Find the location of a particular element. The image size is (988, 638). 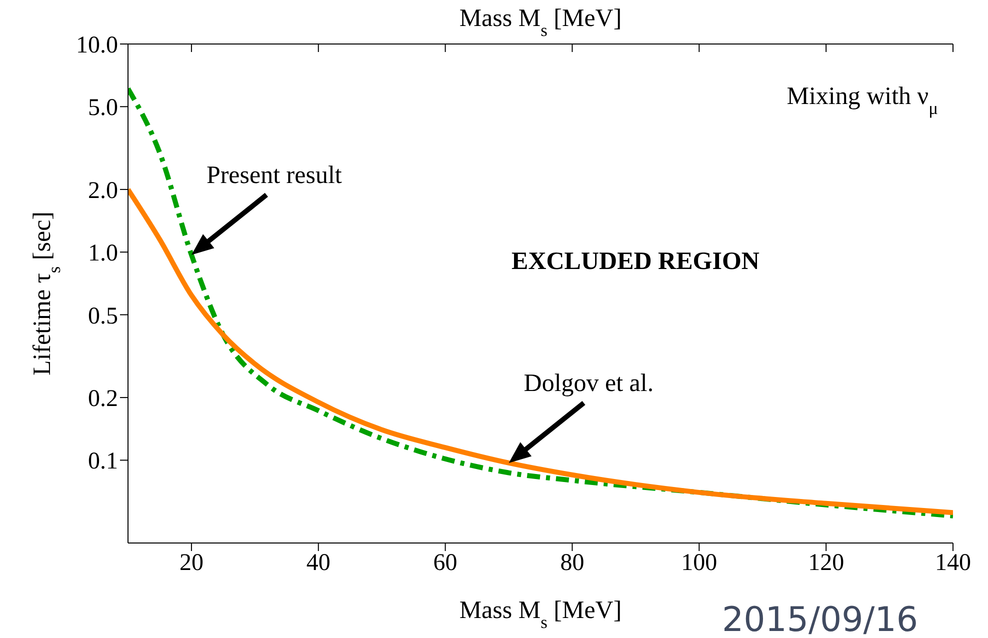

x-tick-label: 40 is located at coordinates (318, 563).